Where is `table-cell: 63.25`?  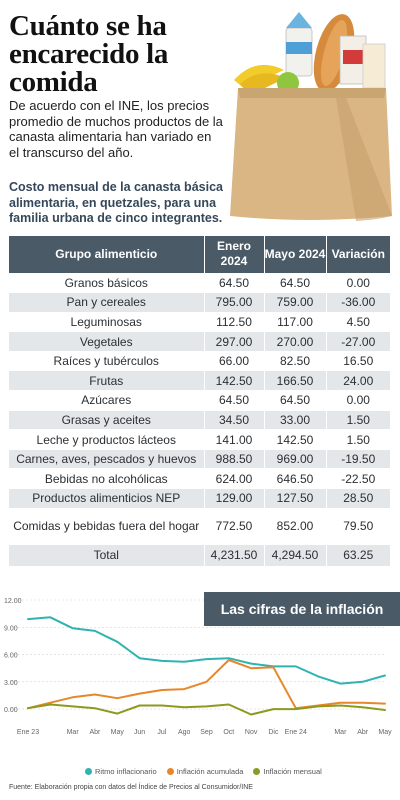
table-cell: 63.25 is located at coordinates (358, 555).